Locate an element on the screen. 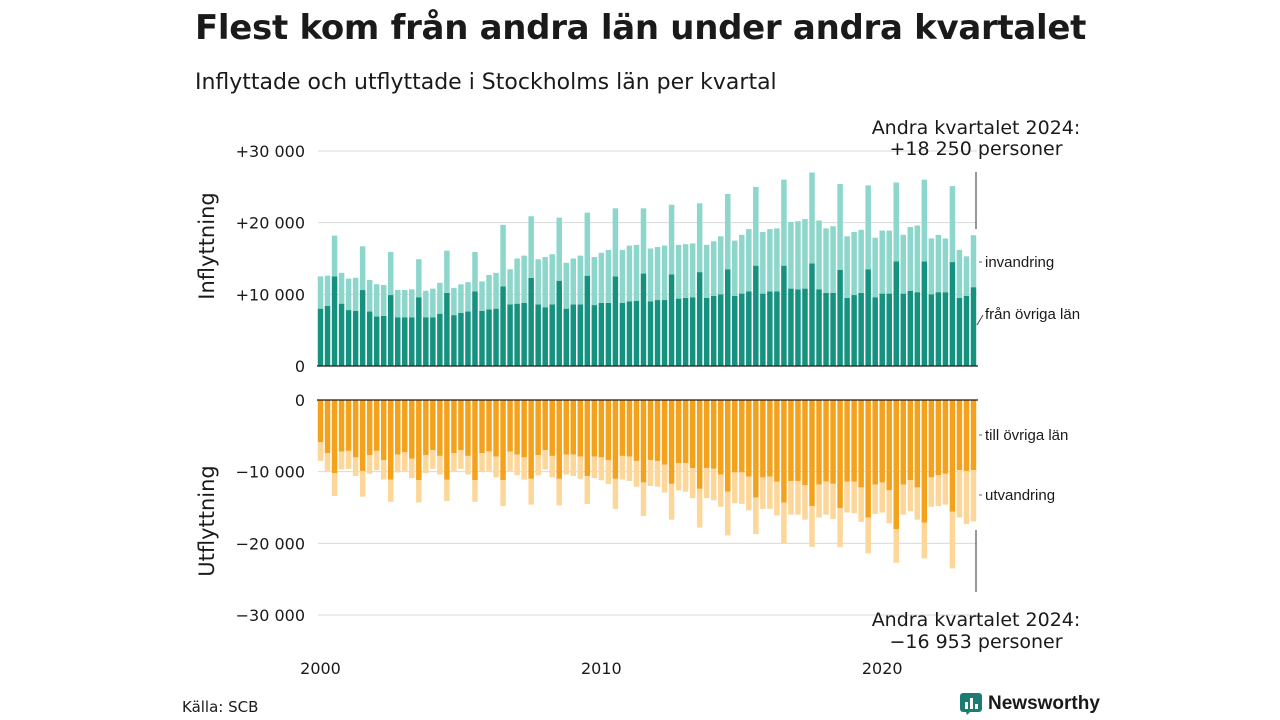  newsworthy-logo: Newsworthy is located at coordinates (1030, 704).